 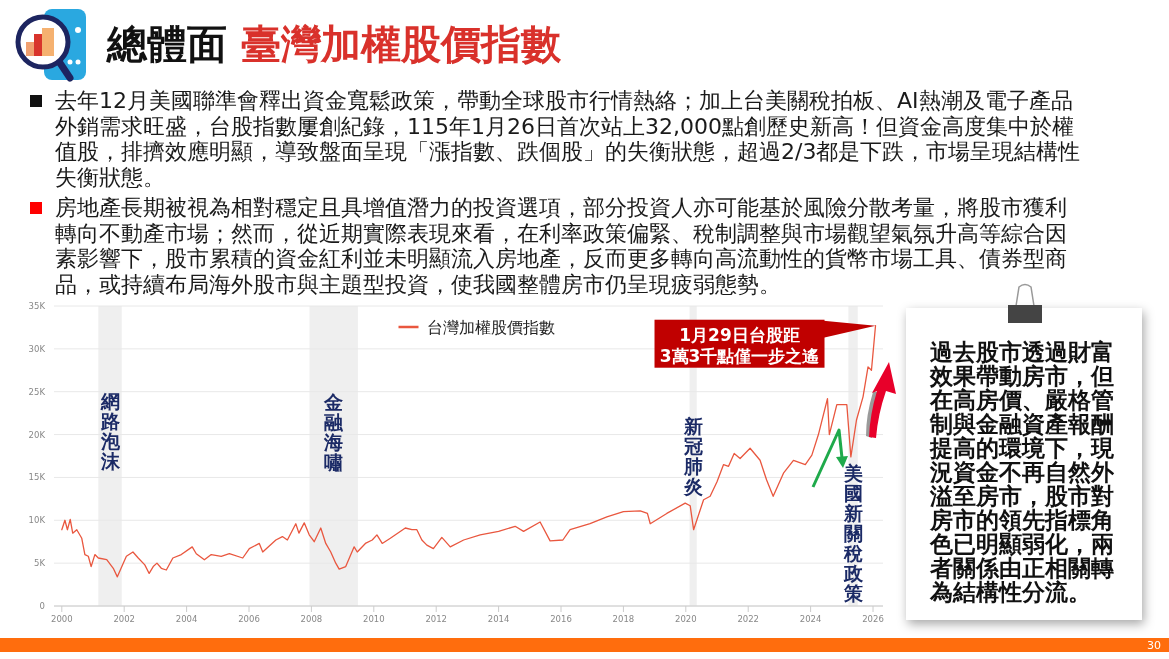 What do you see at coordinates (334, 44) in the screenshot?
I see `chart-title: 總體面 臺灣加權股價指數` at bounding box center [334, 44].